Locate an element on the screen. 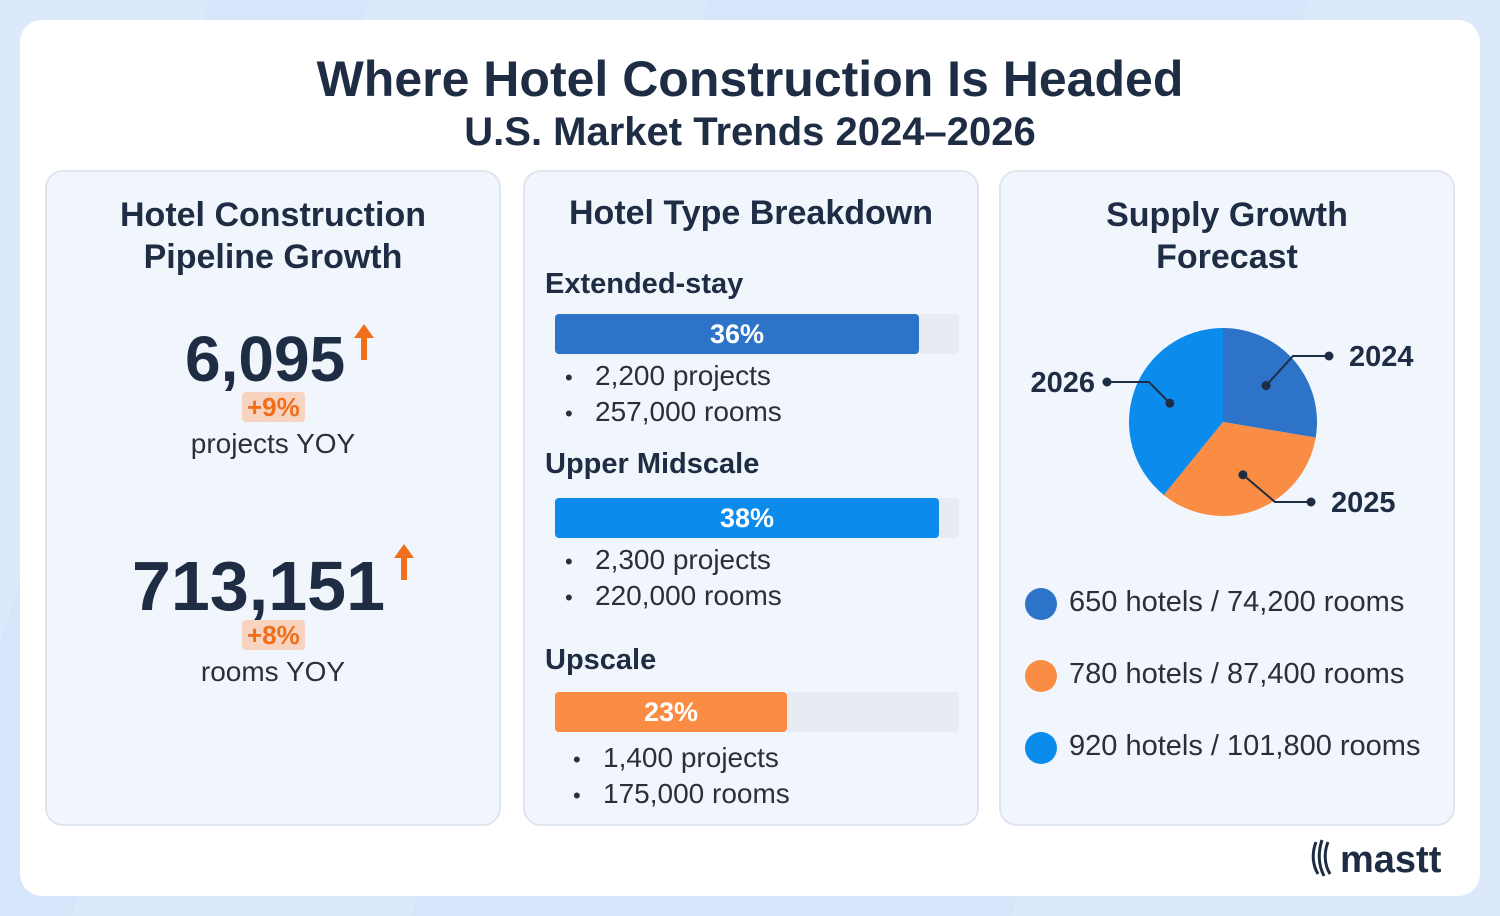  pipeline-title-line1: Hotel Construction is located at coordinates (273, 215).